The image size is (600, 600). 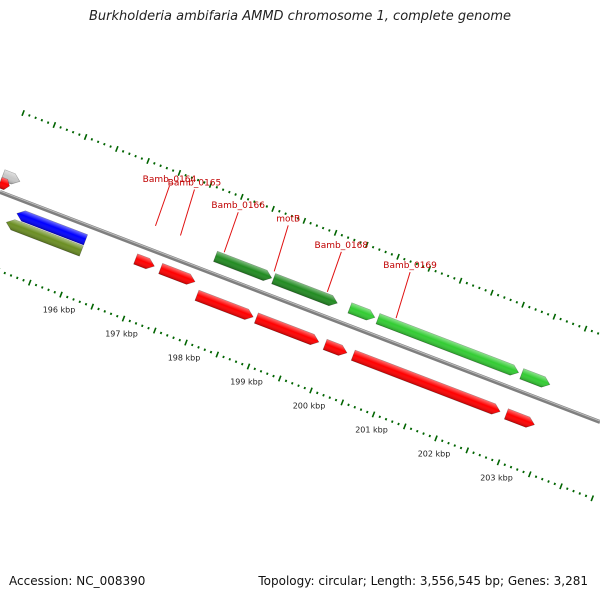 I want to click on accession-text: Accession: NC_008390, so click(x=77, y=581).